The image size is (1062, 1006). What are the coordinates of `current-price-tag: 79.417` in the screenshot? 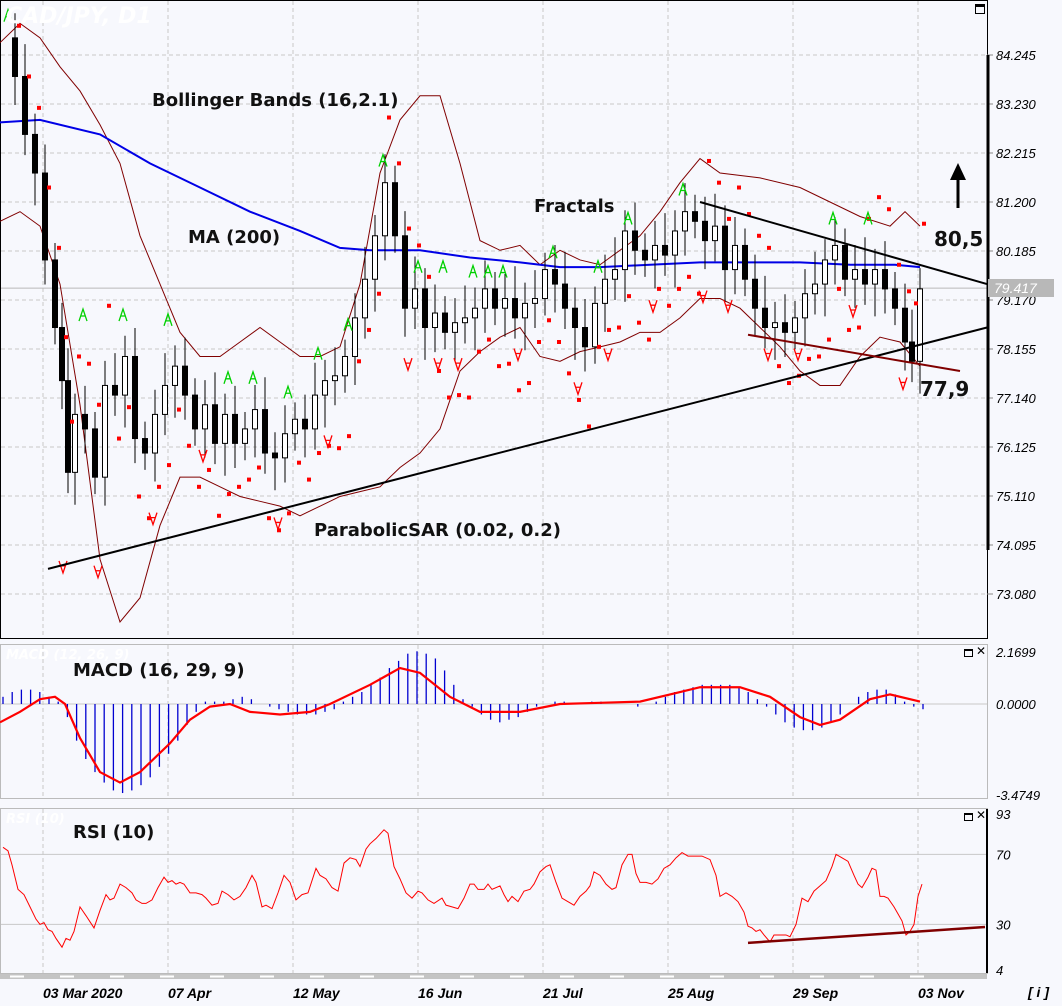 It's located at (1021, 288).